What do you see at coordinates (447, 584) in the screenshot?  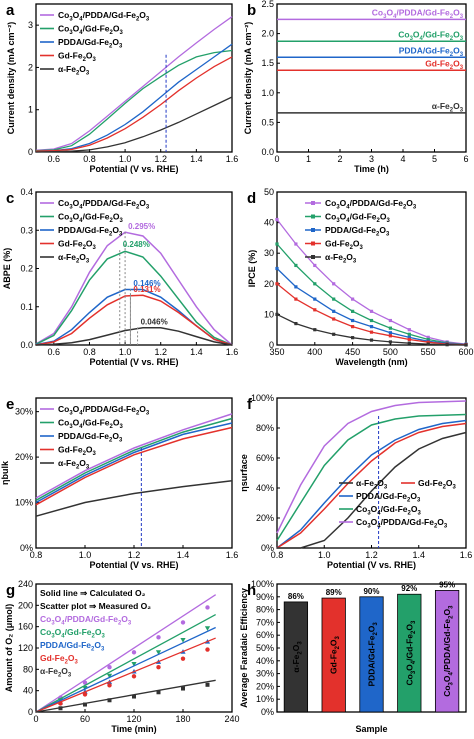 I see `bar-value-label: 95%` at bounding box center [447, 584].